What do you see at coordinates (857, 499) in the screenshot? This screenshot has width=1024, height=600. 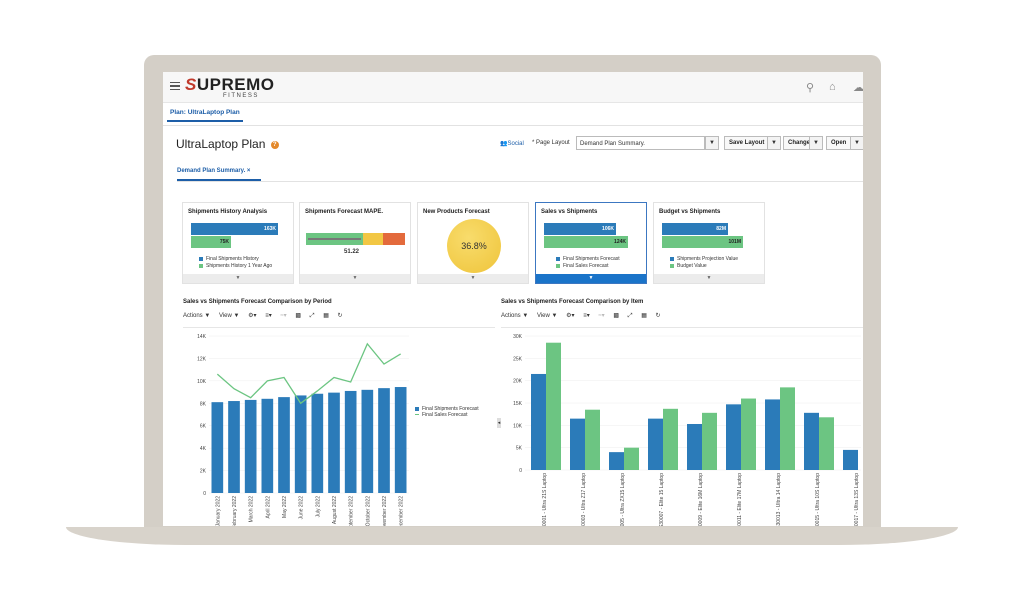 I see `x-tick-label: AS30017 - Ultra 13S Laptop` at bounding box center [857, 499].